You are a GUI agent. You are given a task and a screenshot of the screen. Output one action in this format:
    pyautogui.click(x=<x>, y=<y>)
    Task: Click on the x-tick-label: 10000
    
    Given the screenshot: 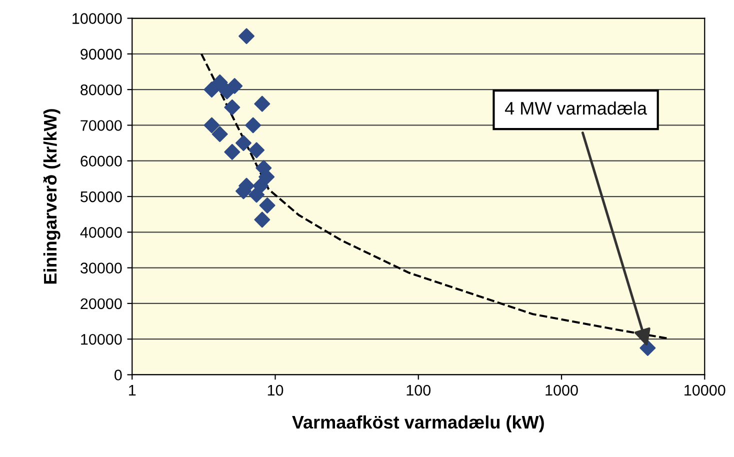 What is the action you would take?
    pyautogui.click(x=705, y=390)
    